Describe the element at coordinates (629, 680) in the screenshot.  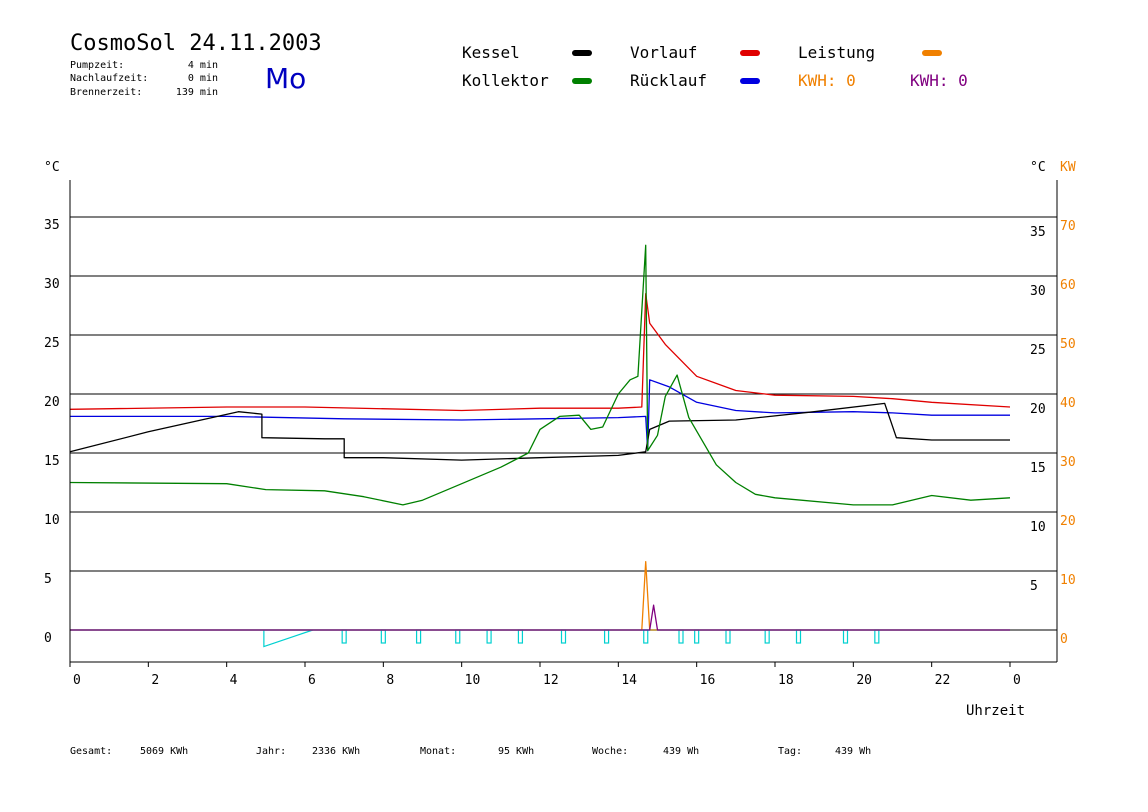
I see `x-tick-label: 14` at that location.